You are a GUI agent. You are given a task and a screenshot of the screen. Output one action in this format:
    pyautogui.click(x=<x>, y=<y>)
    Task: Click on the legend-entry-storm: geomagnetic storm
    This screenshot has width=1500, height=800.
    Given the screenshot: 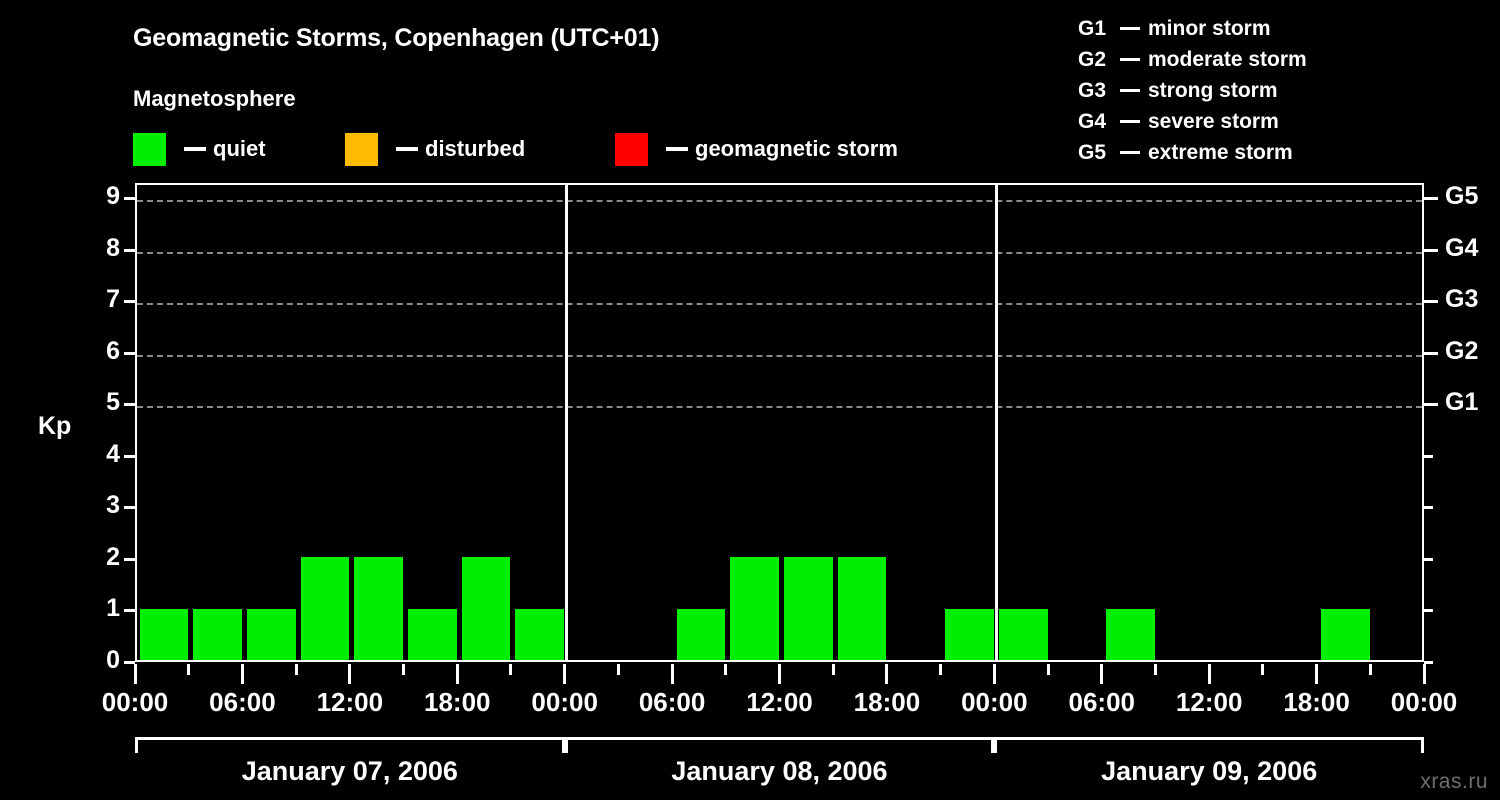 What is the action you would take?
    pyautogui.click(x=756, y=149)
    